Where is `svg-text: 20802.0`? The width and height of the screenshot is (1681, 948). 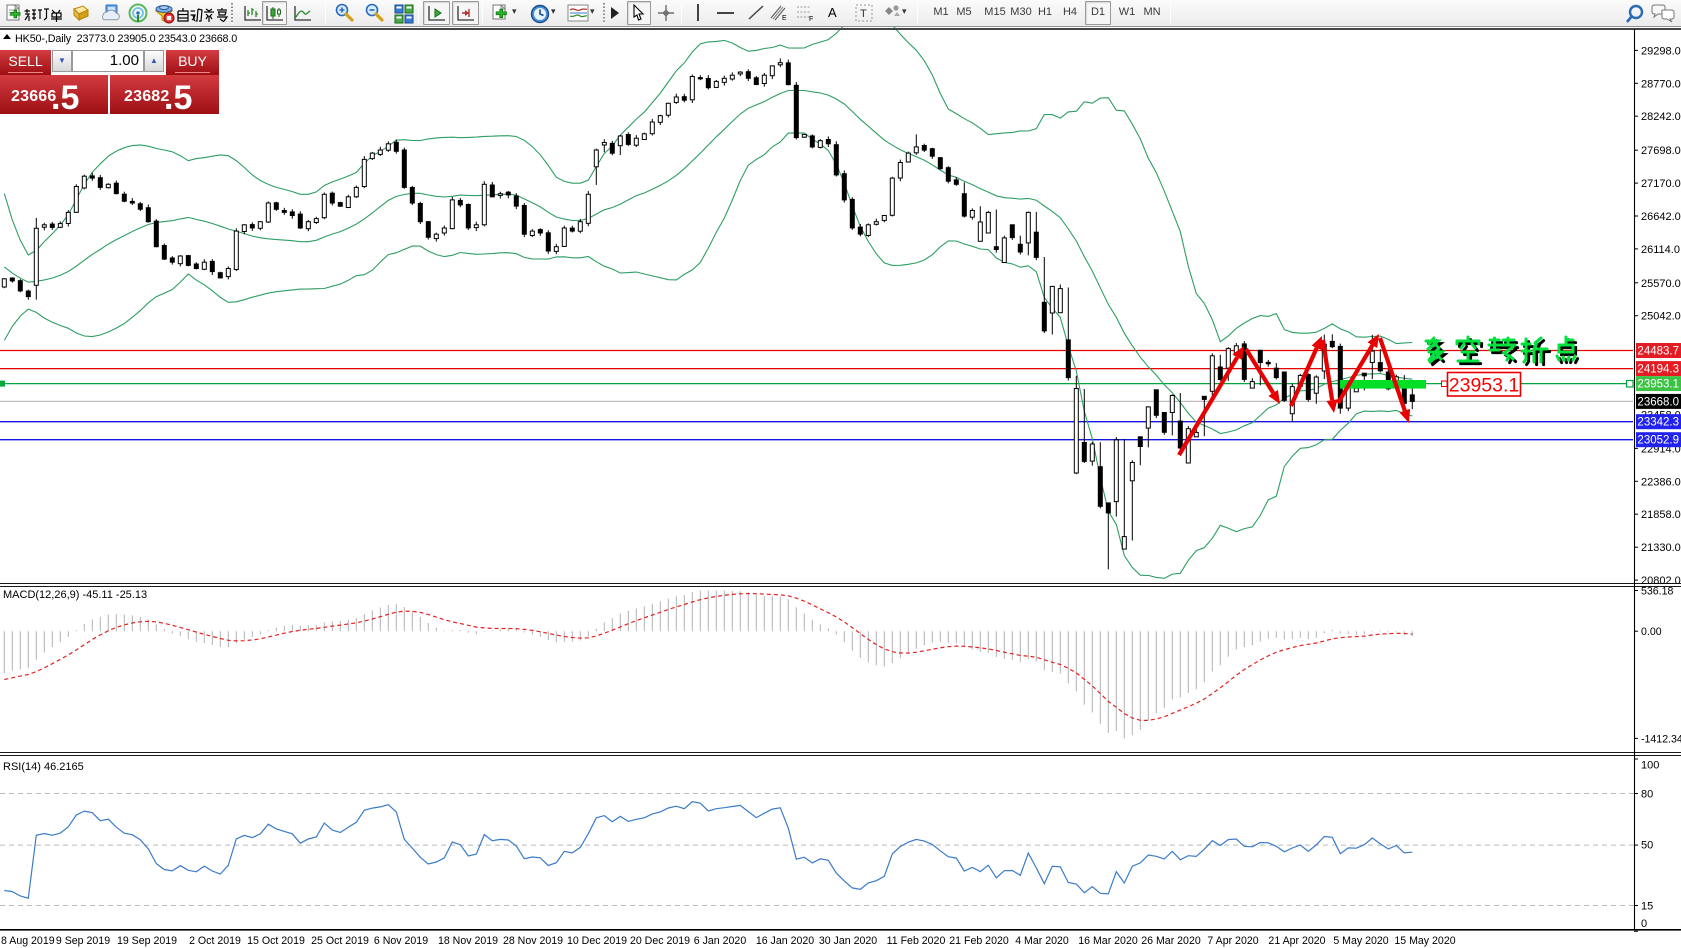
svg-text: 20802.0 is located at coordinates (1661, 581).